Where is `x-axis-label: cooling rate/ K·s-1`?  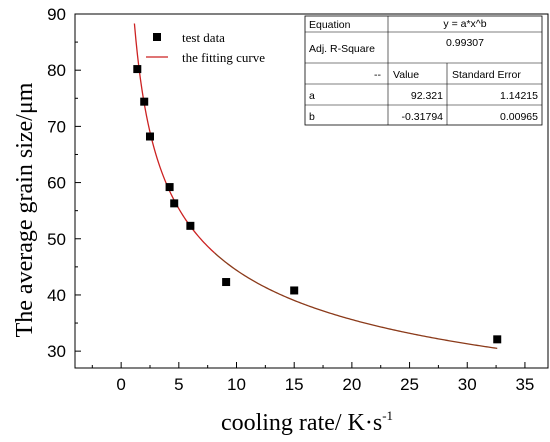
x-axis-label: cooling rate/ K·s-1 is located at coordinates (307, 422).